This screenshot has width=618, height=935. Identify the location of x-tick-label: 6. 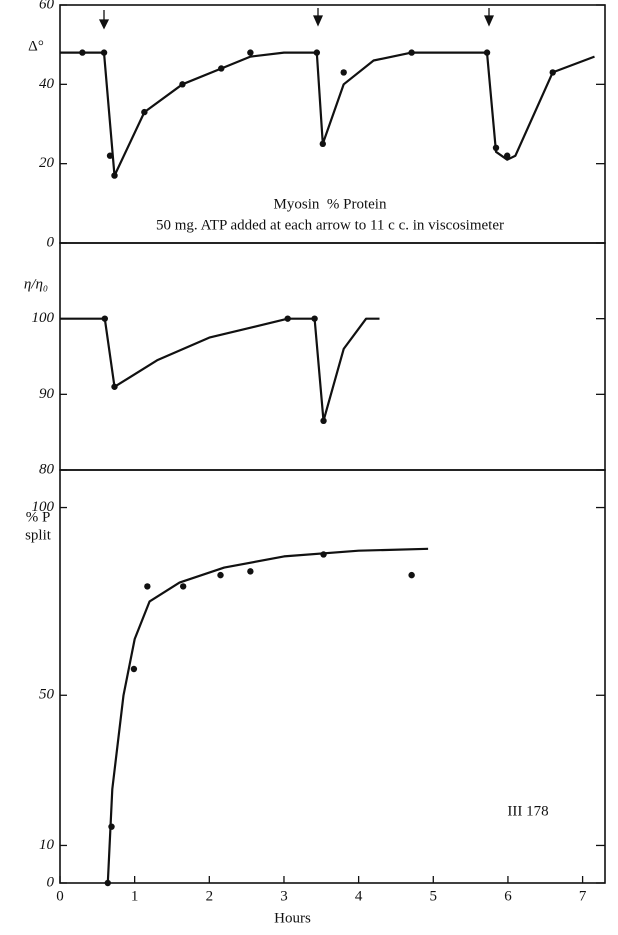
(508, 896).